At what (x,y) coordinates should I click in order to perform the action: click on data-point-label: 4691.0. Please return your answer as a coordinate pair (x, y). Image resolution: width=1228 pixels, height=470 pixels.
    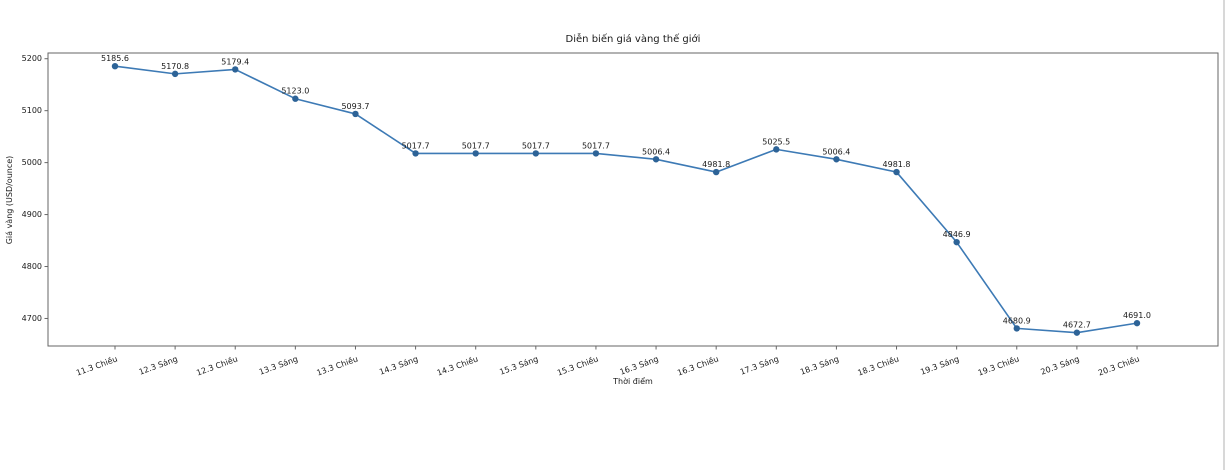
    Looking at the image, I should click on (1137, 315).